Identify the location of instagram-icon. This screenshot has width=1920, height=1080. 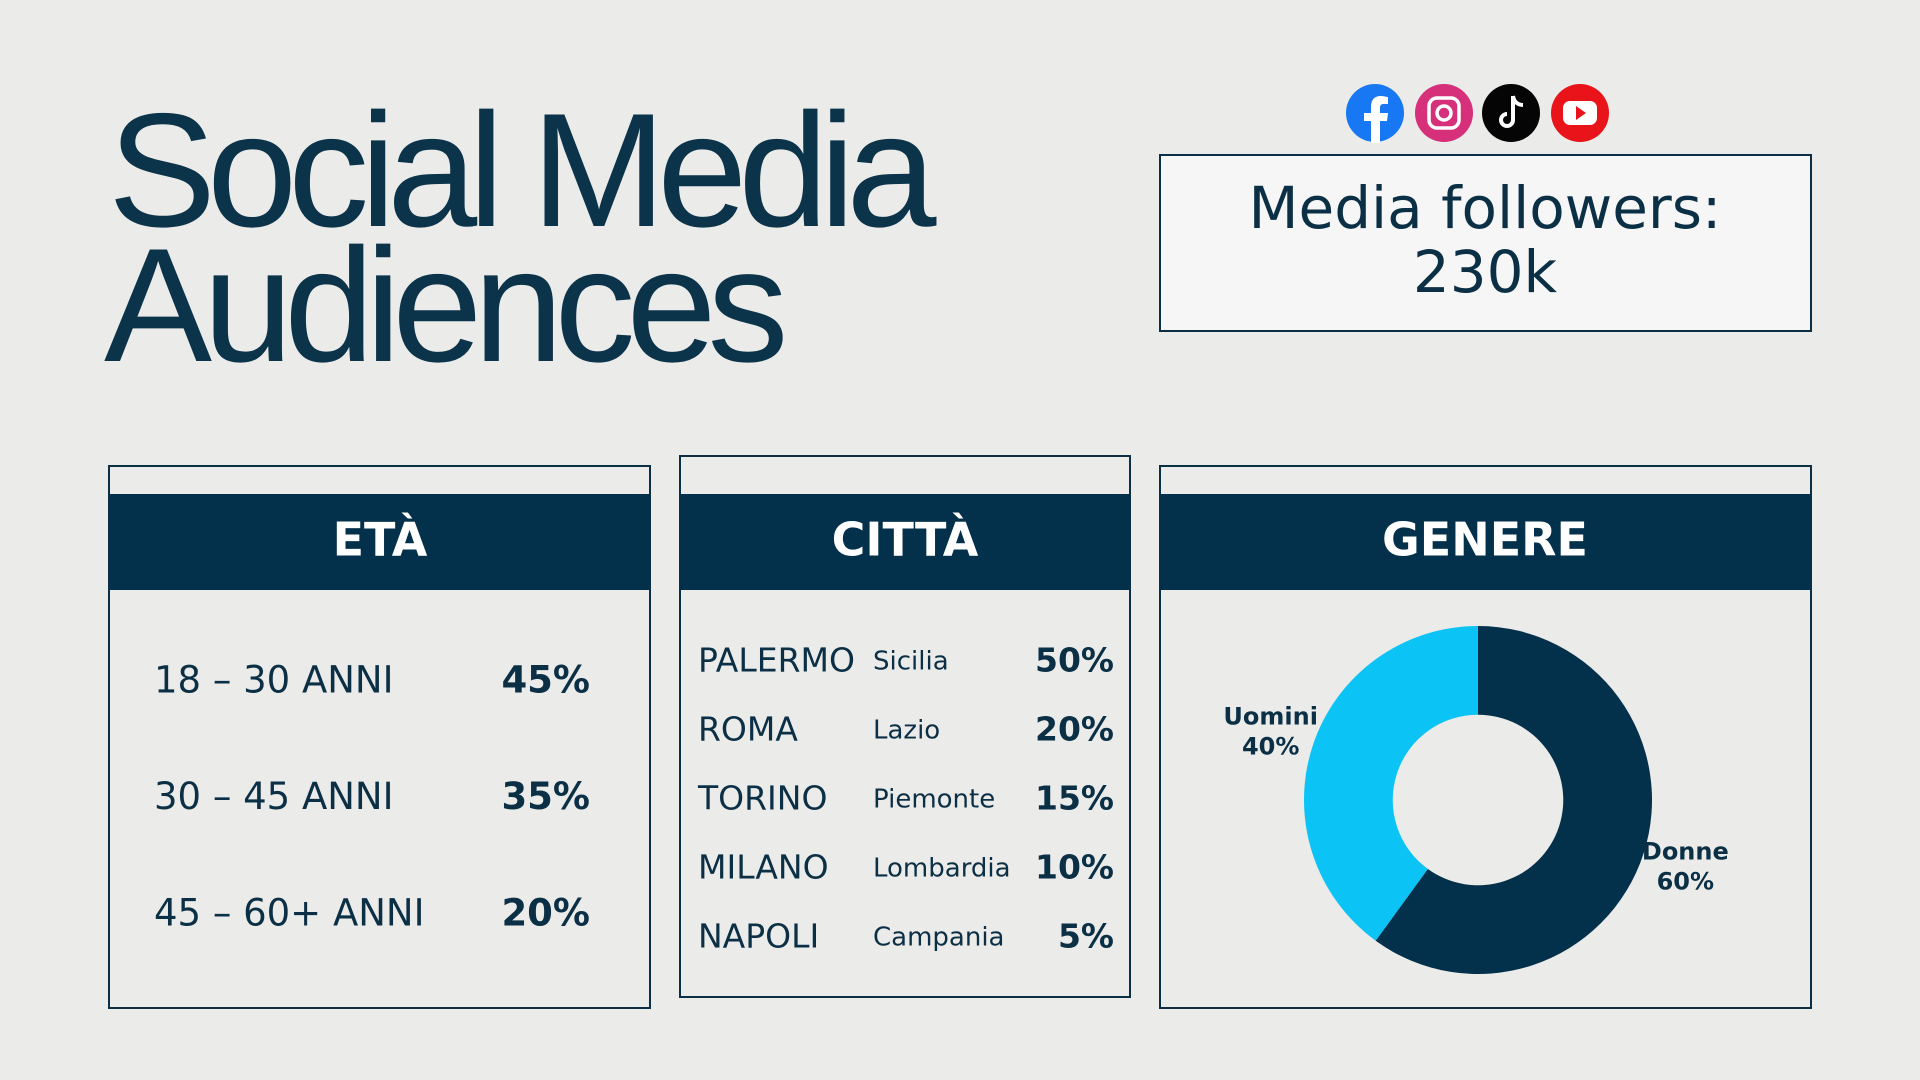
(1444, 113).